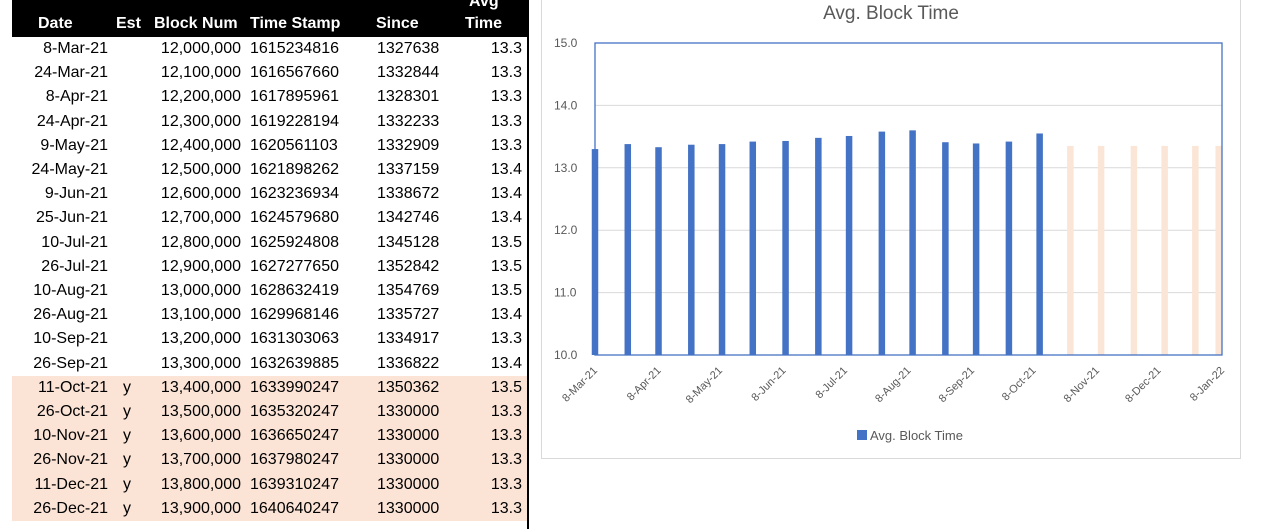 The width and height of the screenshot is (1280, 529). I want to click on cell-since: 1354769, so click(408, 290).